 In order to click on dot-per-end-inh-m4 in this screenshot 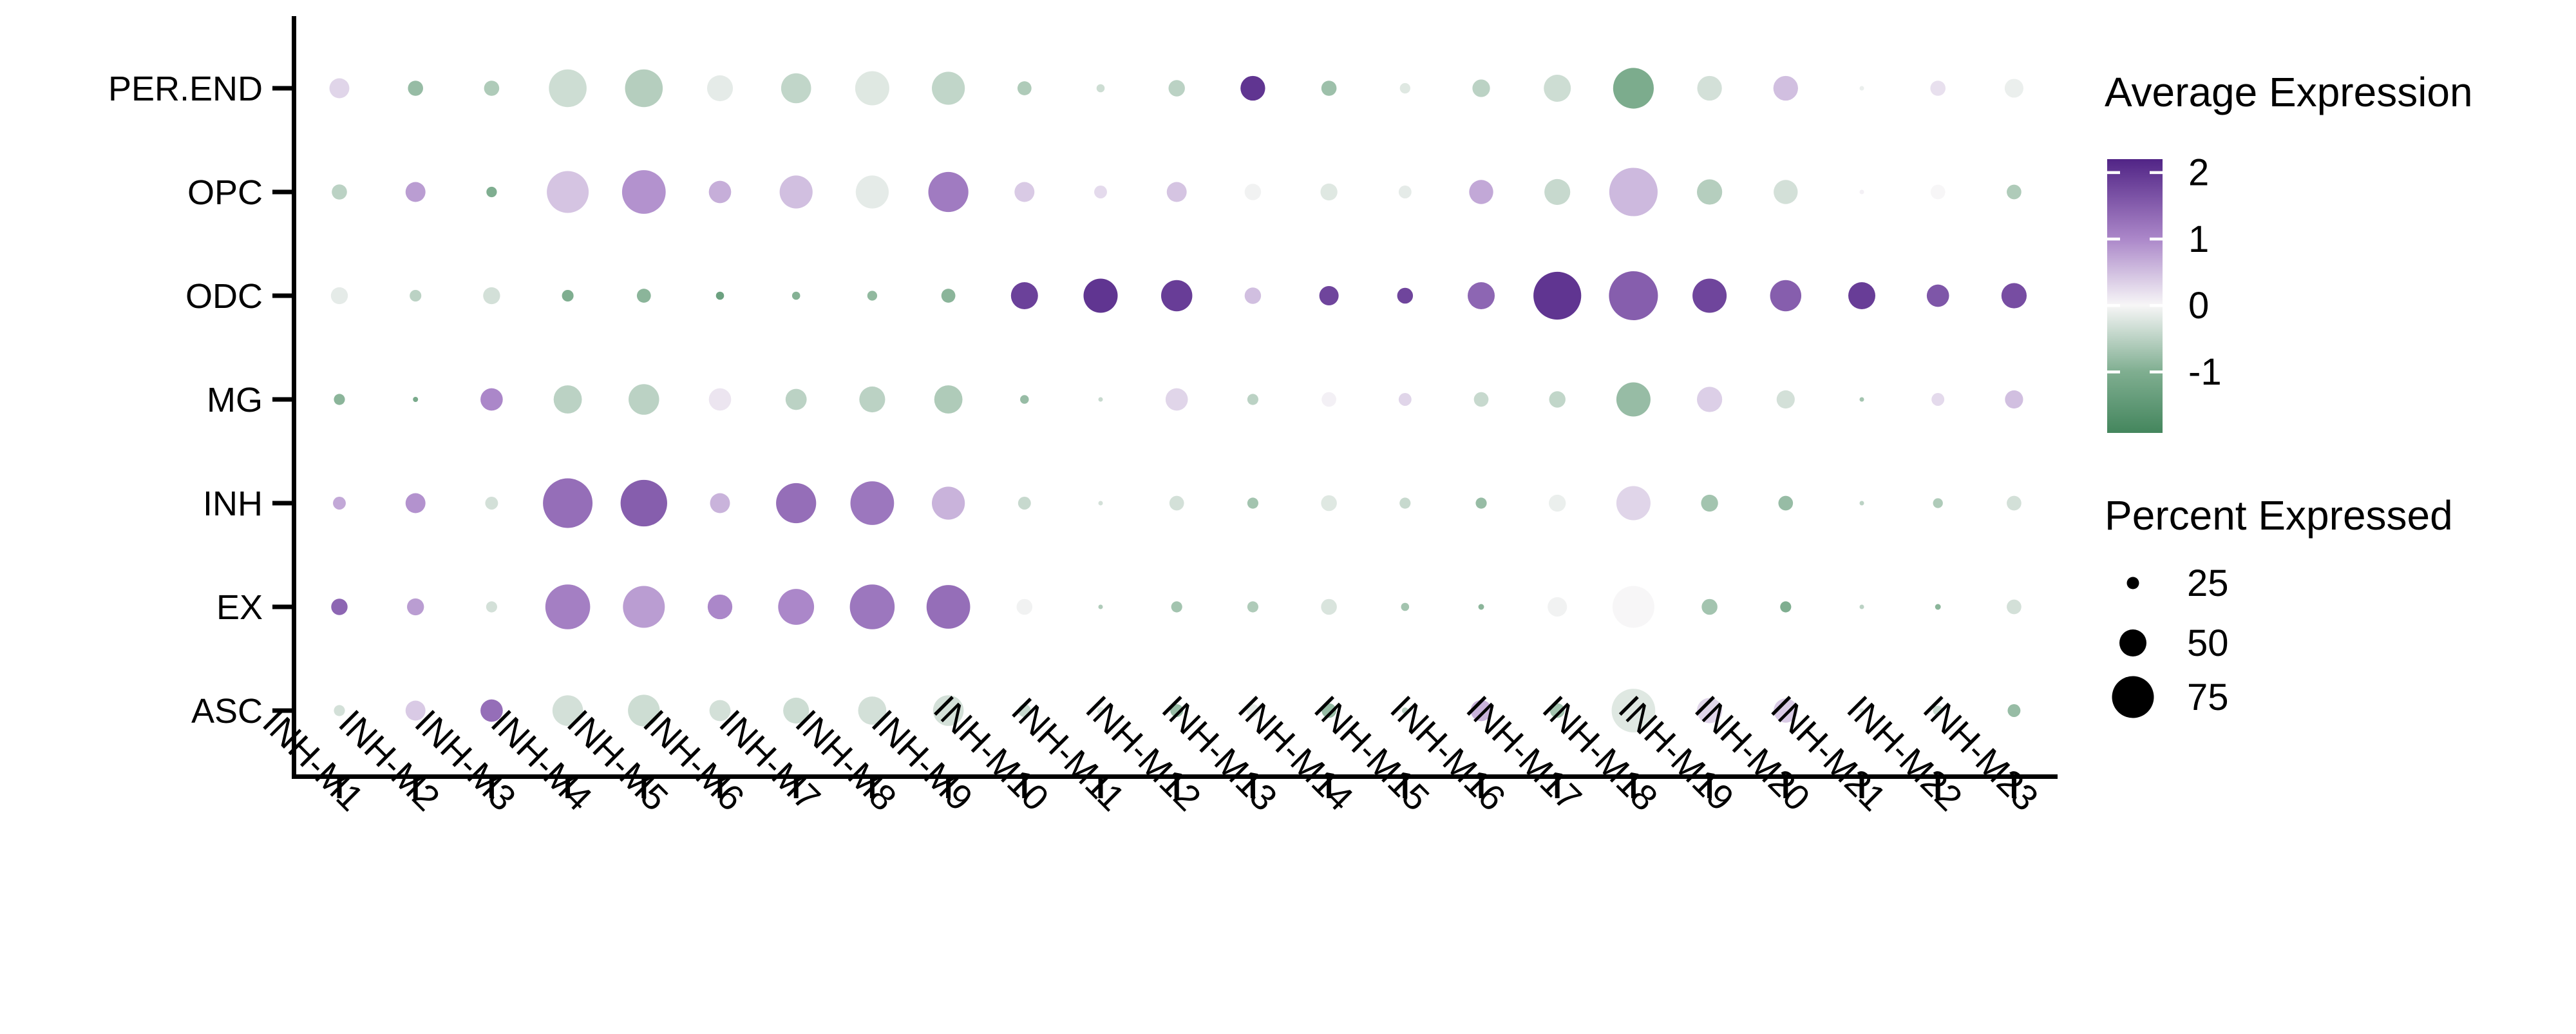, I will do `click(568, 88)`.